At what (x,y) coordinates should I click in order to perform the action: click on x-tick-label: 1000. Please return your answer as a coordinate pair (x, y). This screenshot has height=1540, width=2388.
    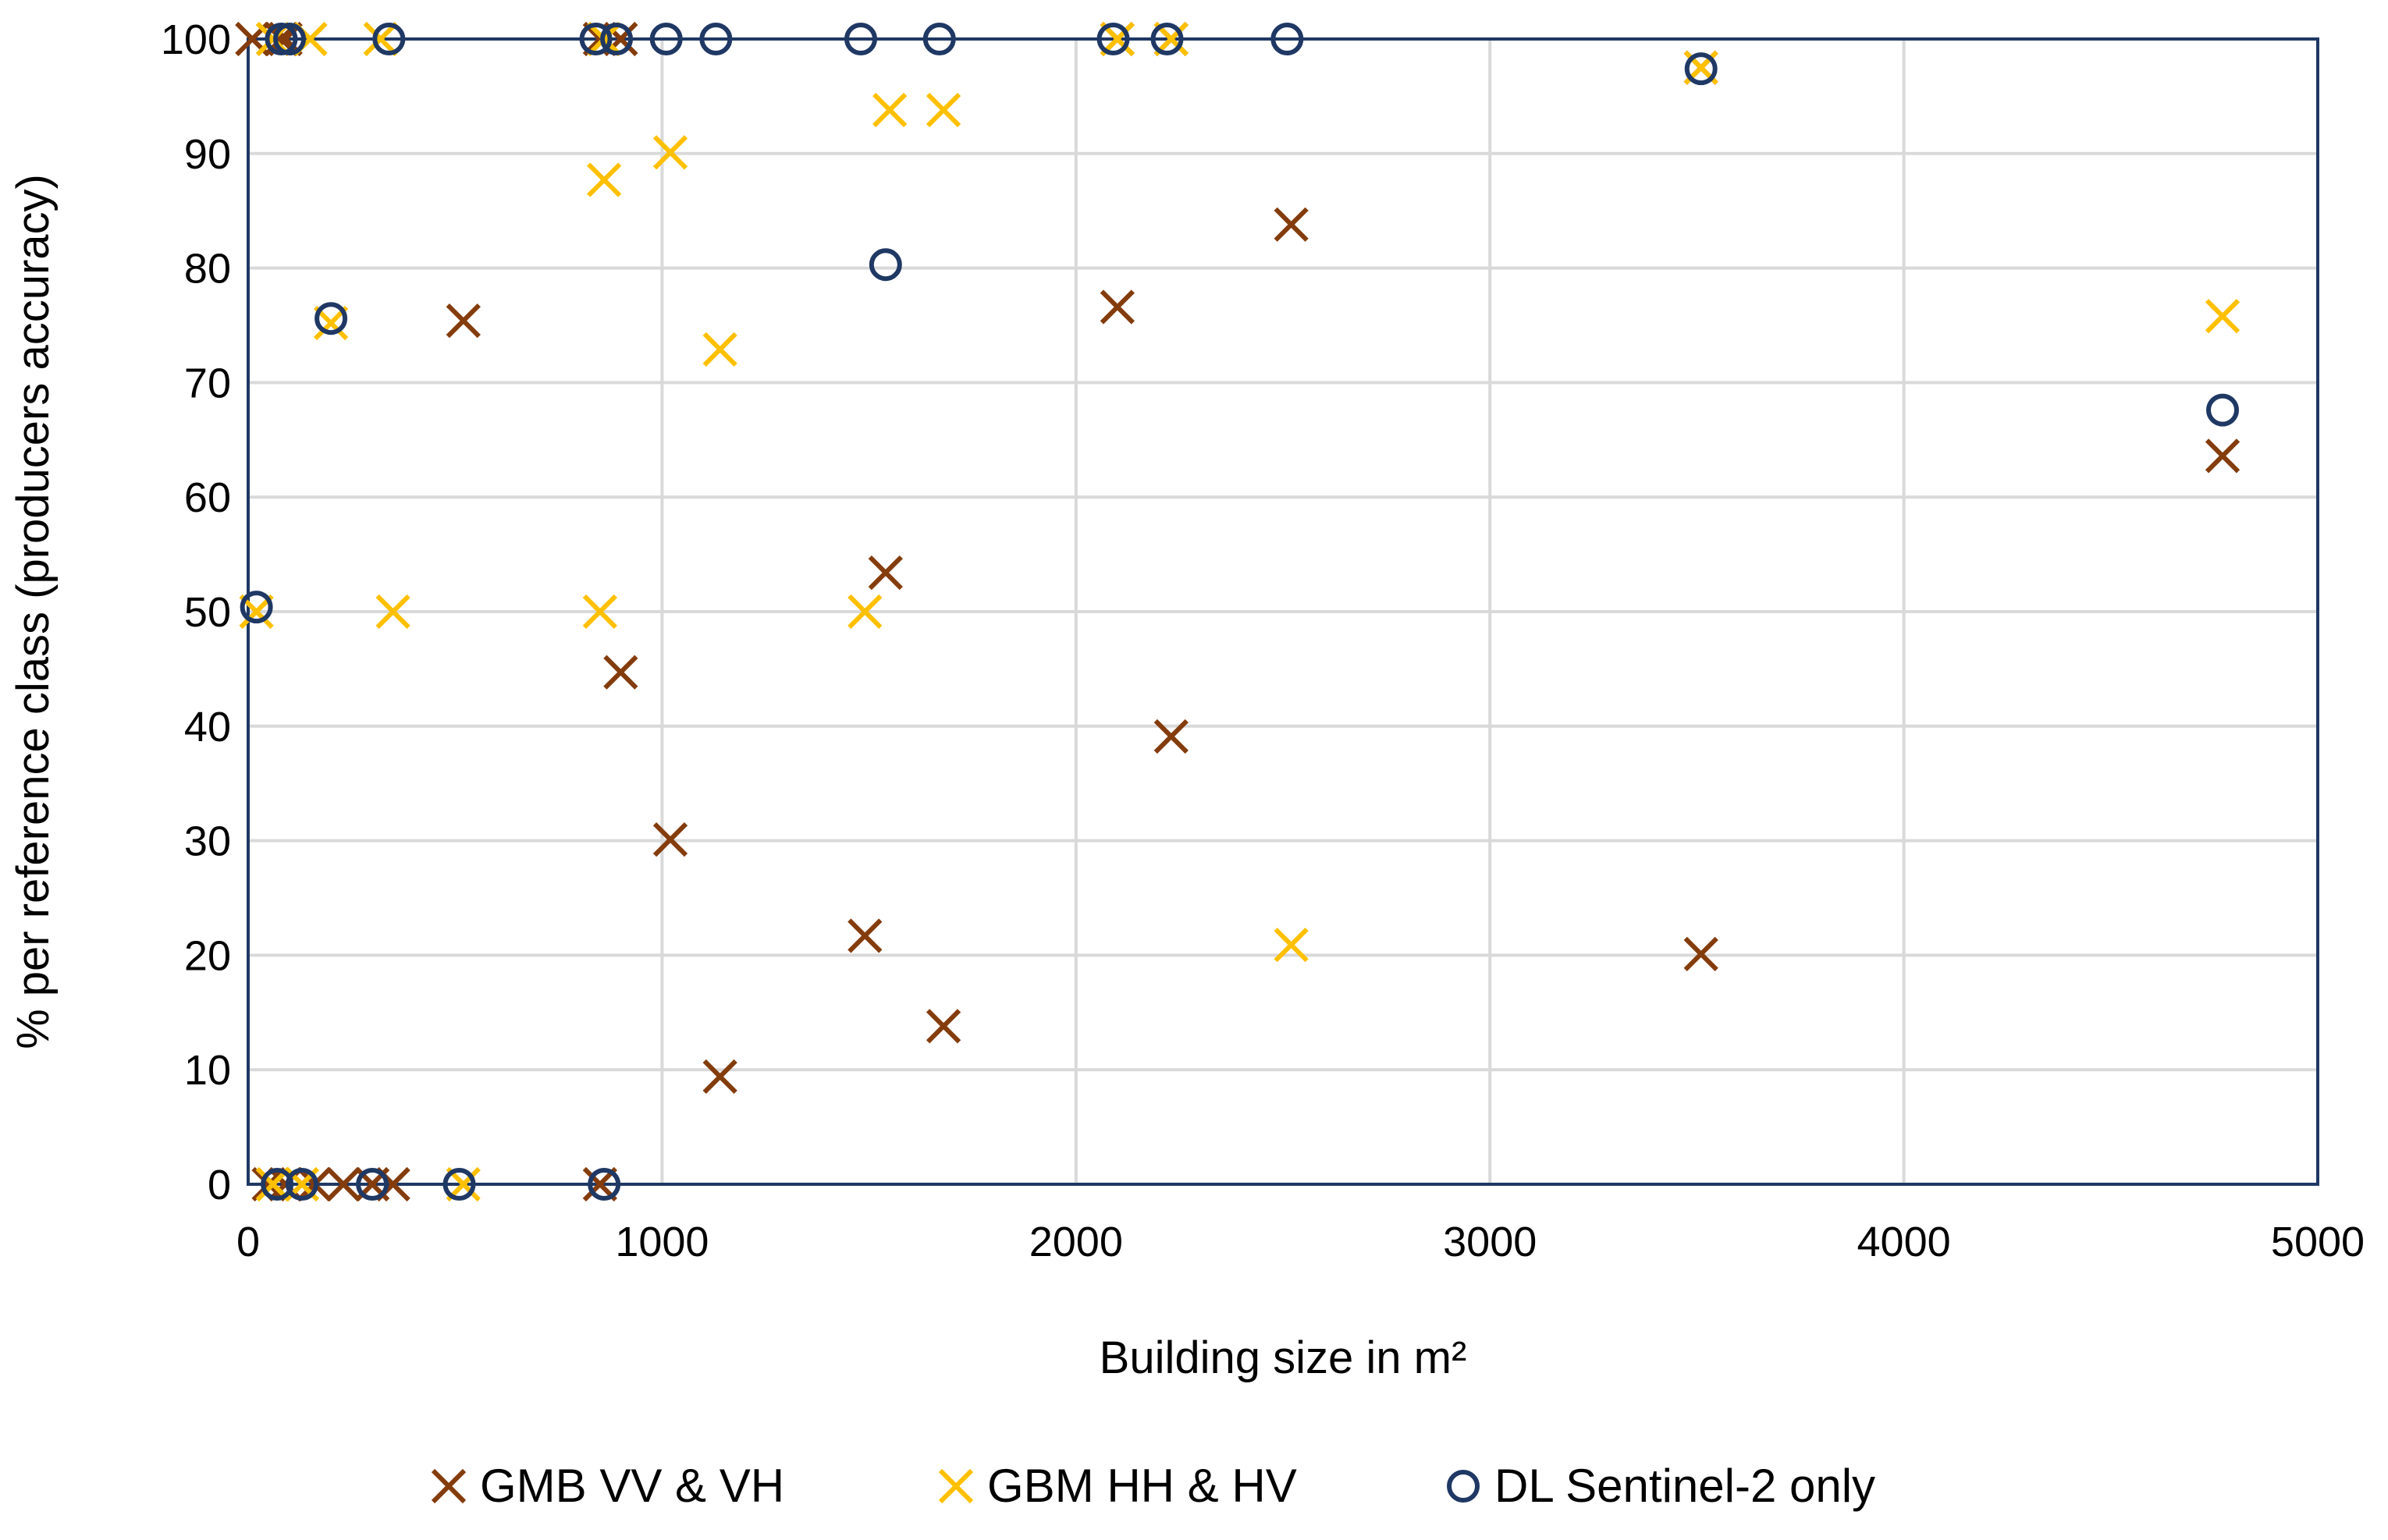
    Looking at the image, I should click on (662, 1242).